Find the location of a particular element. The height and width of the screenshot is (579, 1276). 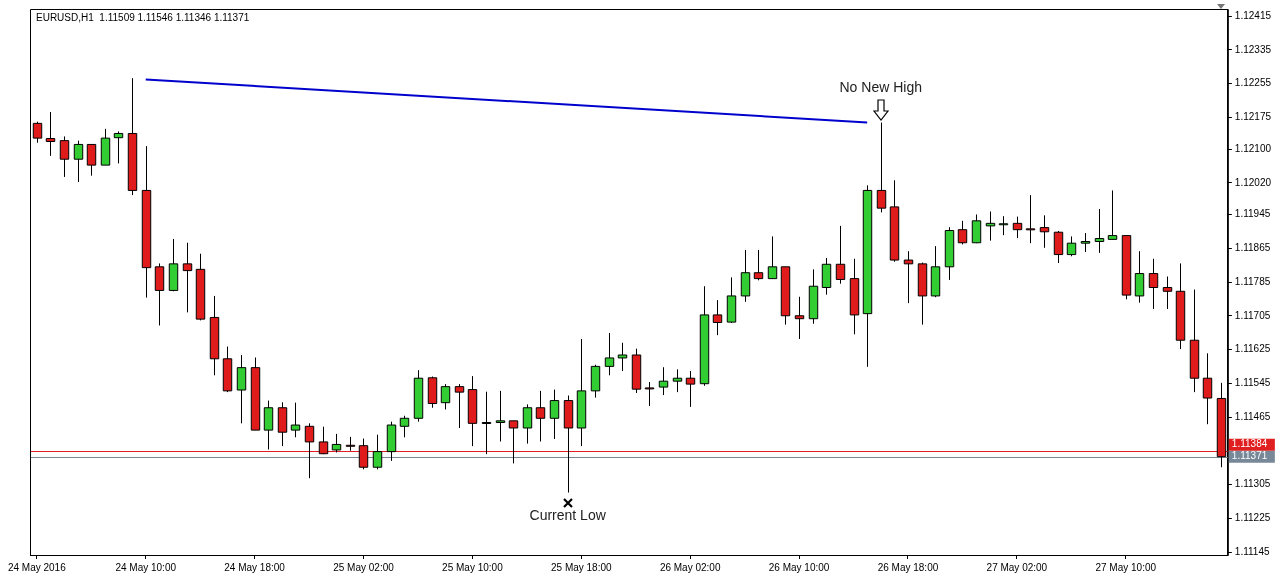

x-tick-label: 25 May 02:00 is located at coordinates (364, 567).